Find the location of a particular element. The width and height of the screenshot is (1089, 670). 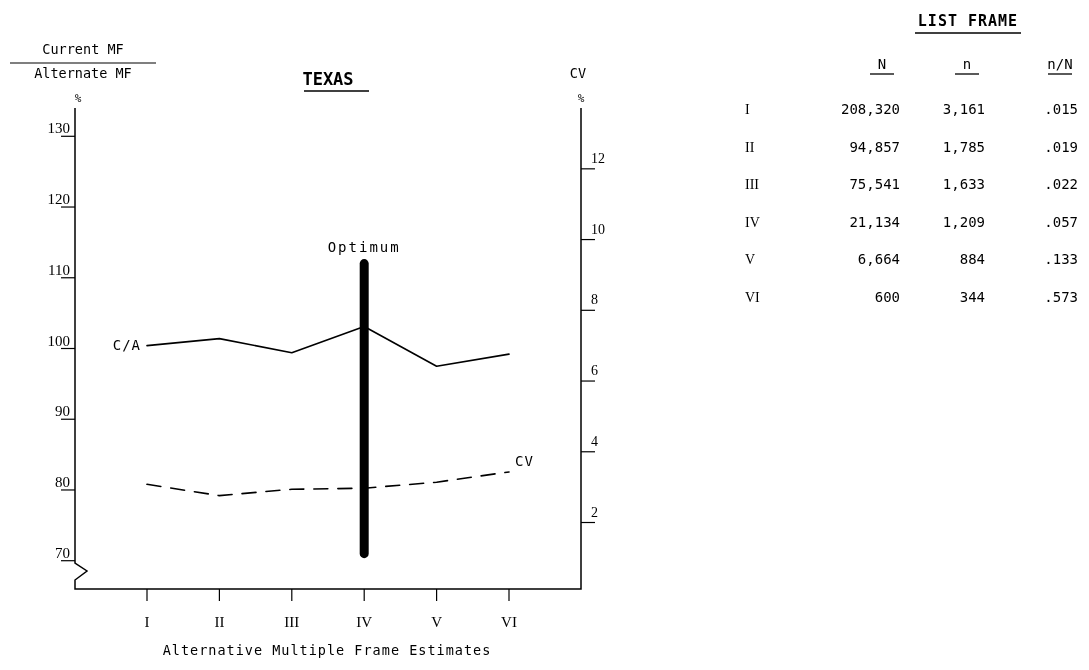

y-tick-label: 120 is located at coordinates (58, 199).